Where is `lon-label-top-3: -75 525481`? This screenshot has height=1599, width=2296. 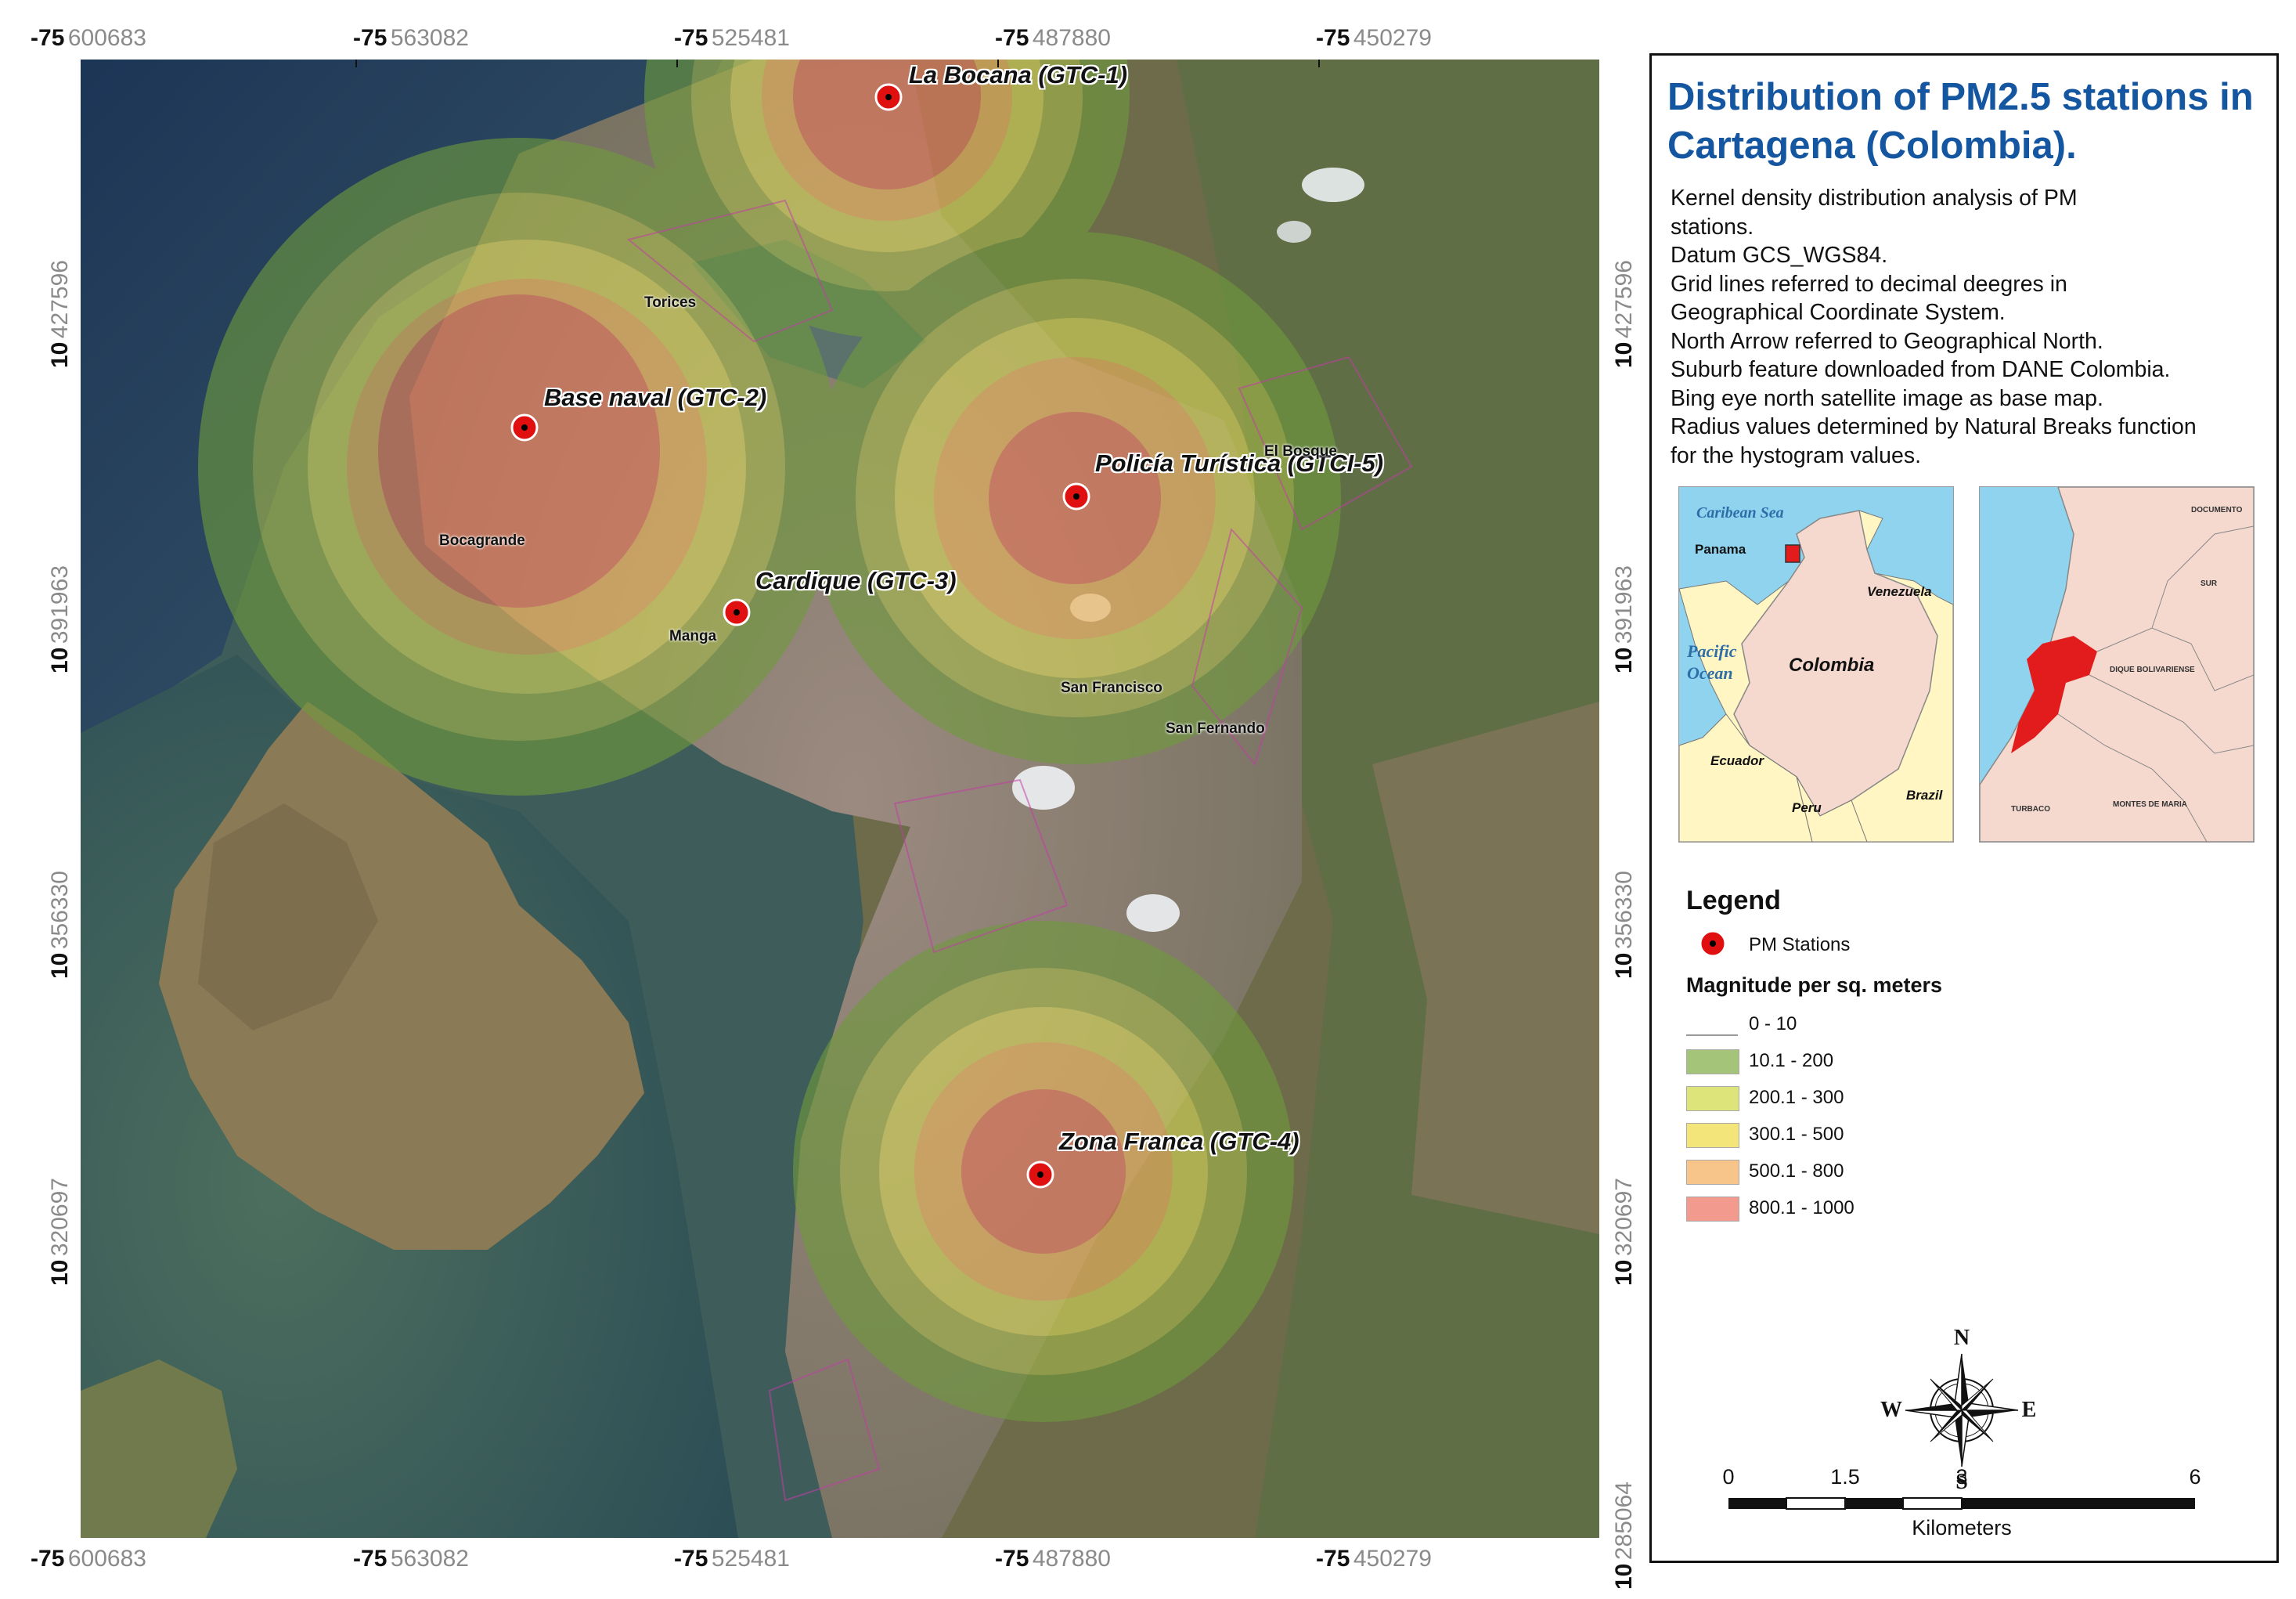
lon-label-top-3: -75 525481 is located at coordinates (732, 38).